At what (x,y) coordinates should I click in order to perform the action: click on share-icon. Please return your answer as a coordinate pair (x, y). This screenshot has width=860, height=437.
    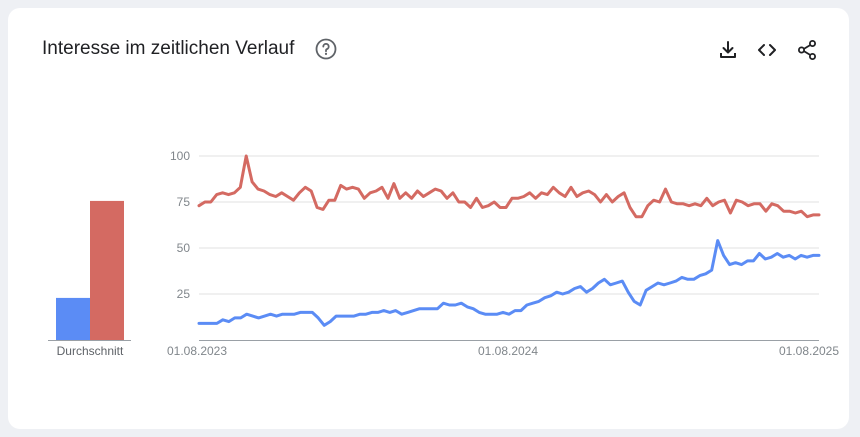
    Looking at the image, I should click on (807, 50).